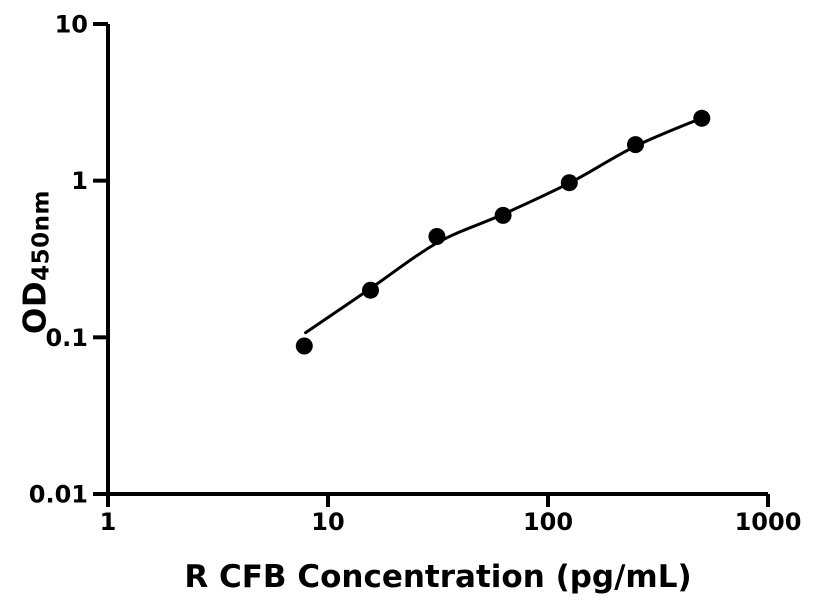 The width and height of the screenshot is (816, 612). Describe the element at coordinates (327, 522) in the screenshot. I see `x-tick-label: 10` at that location.